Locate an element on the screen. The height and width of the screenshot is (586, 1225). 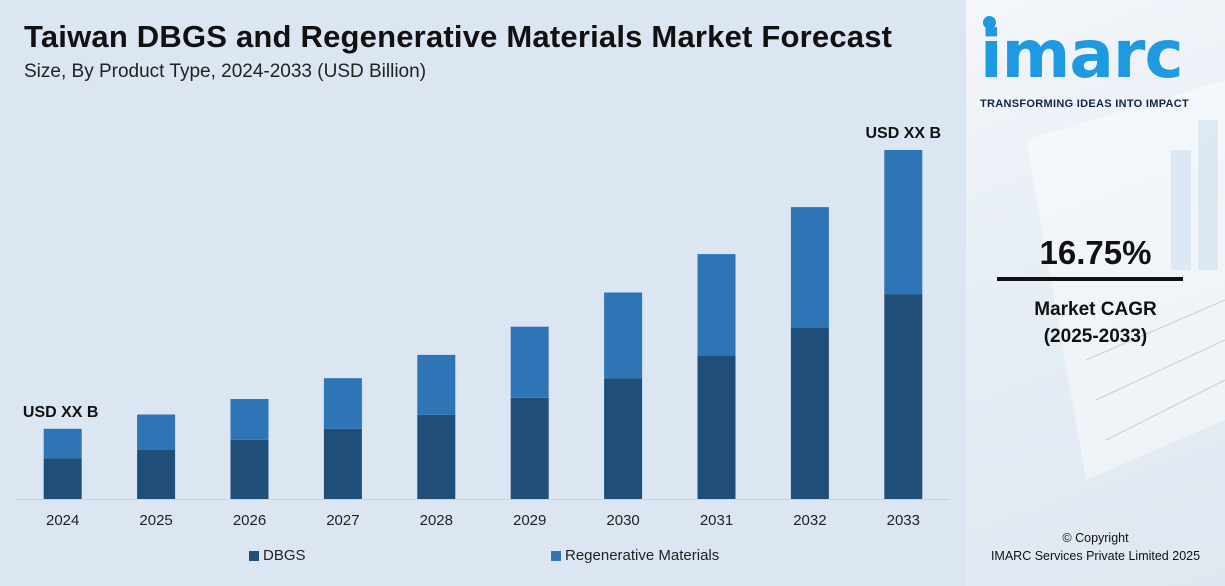
bar-dbgs-2028 is located at coordinates (436, 456).